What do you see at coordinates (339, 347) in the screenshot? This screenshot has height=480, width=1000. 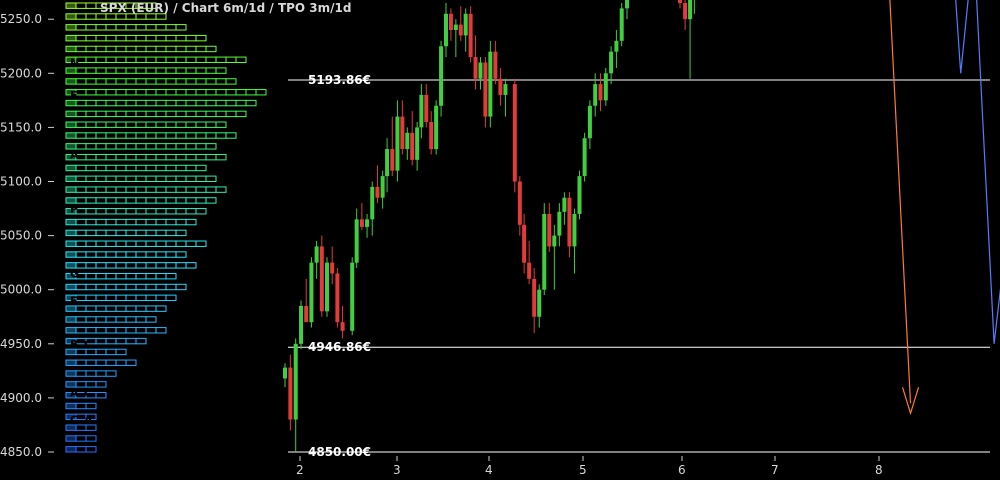 I see `level-label: 4946.86€` at bounding box center [339, 347].